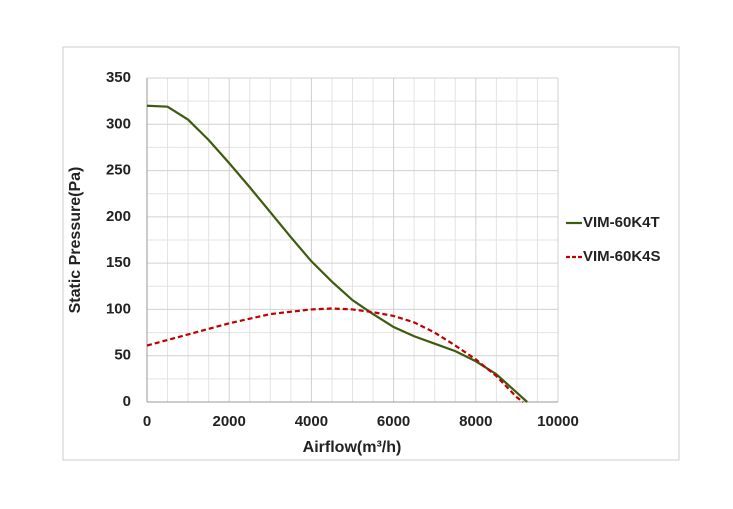 The width and height of the screenshot is (733, 509). I want to click on y-tick-label: 300, so click(118, 123).